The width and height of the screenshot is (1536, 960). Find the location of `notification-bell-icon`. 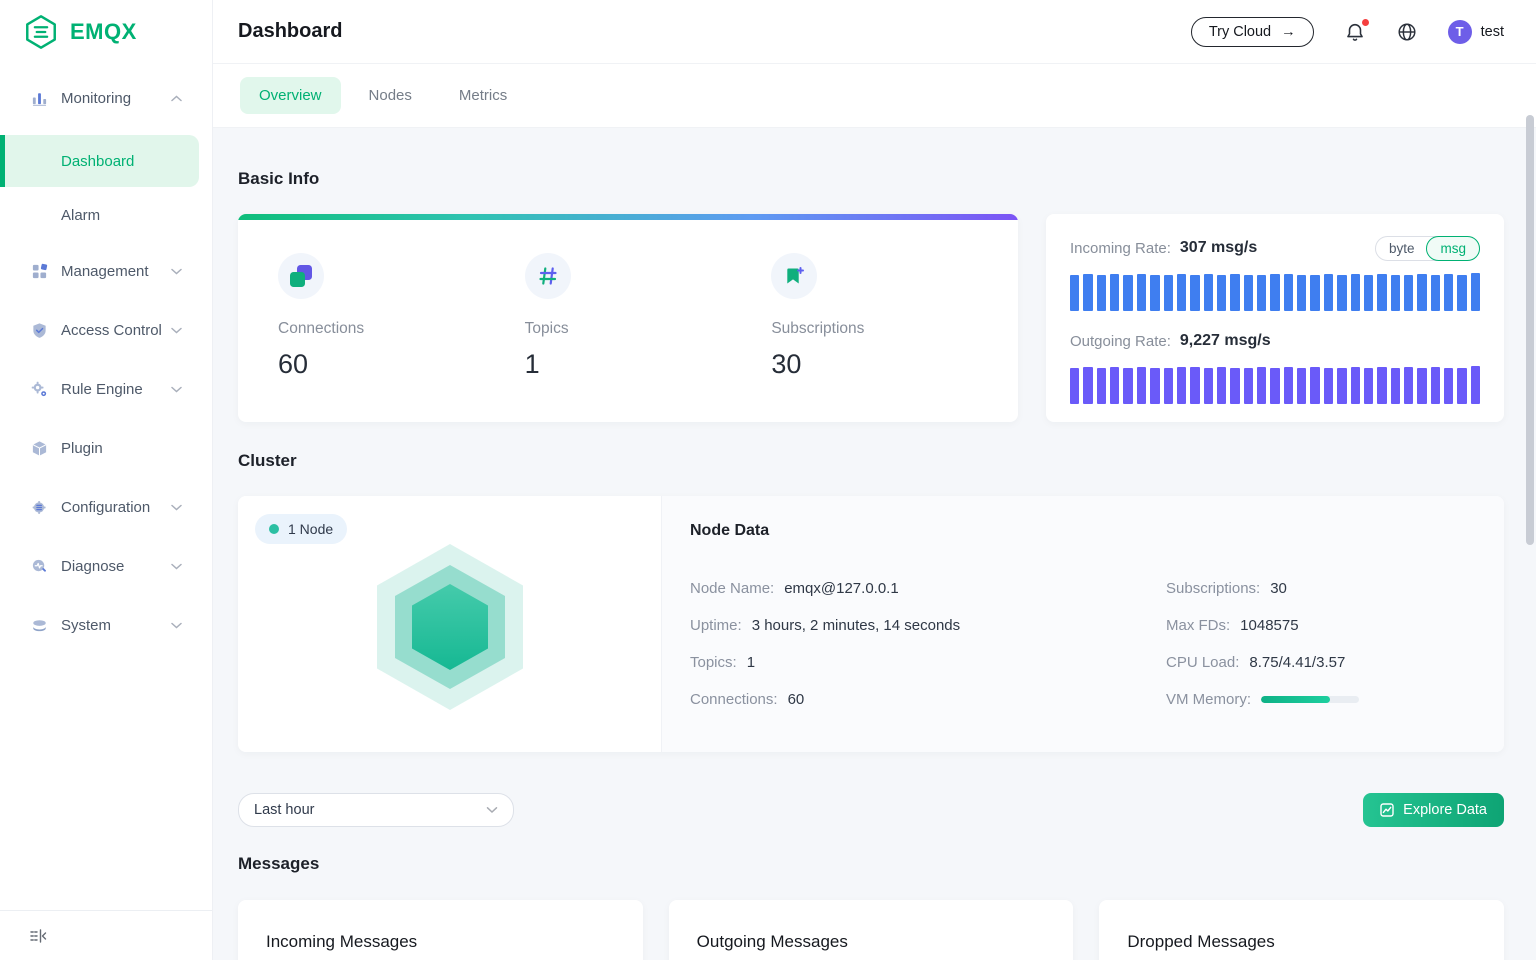

notification-bell-icon is located at coordinates (1356, 30).